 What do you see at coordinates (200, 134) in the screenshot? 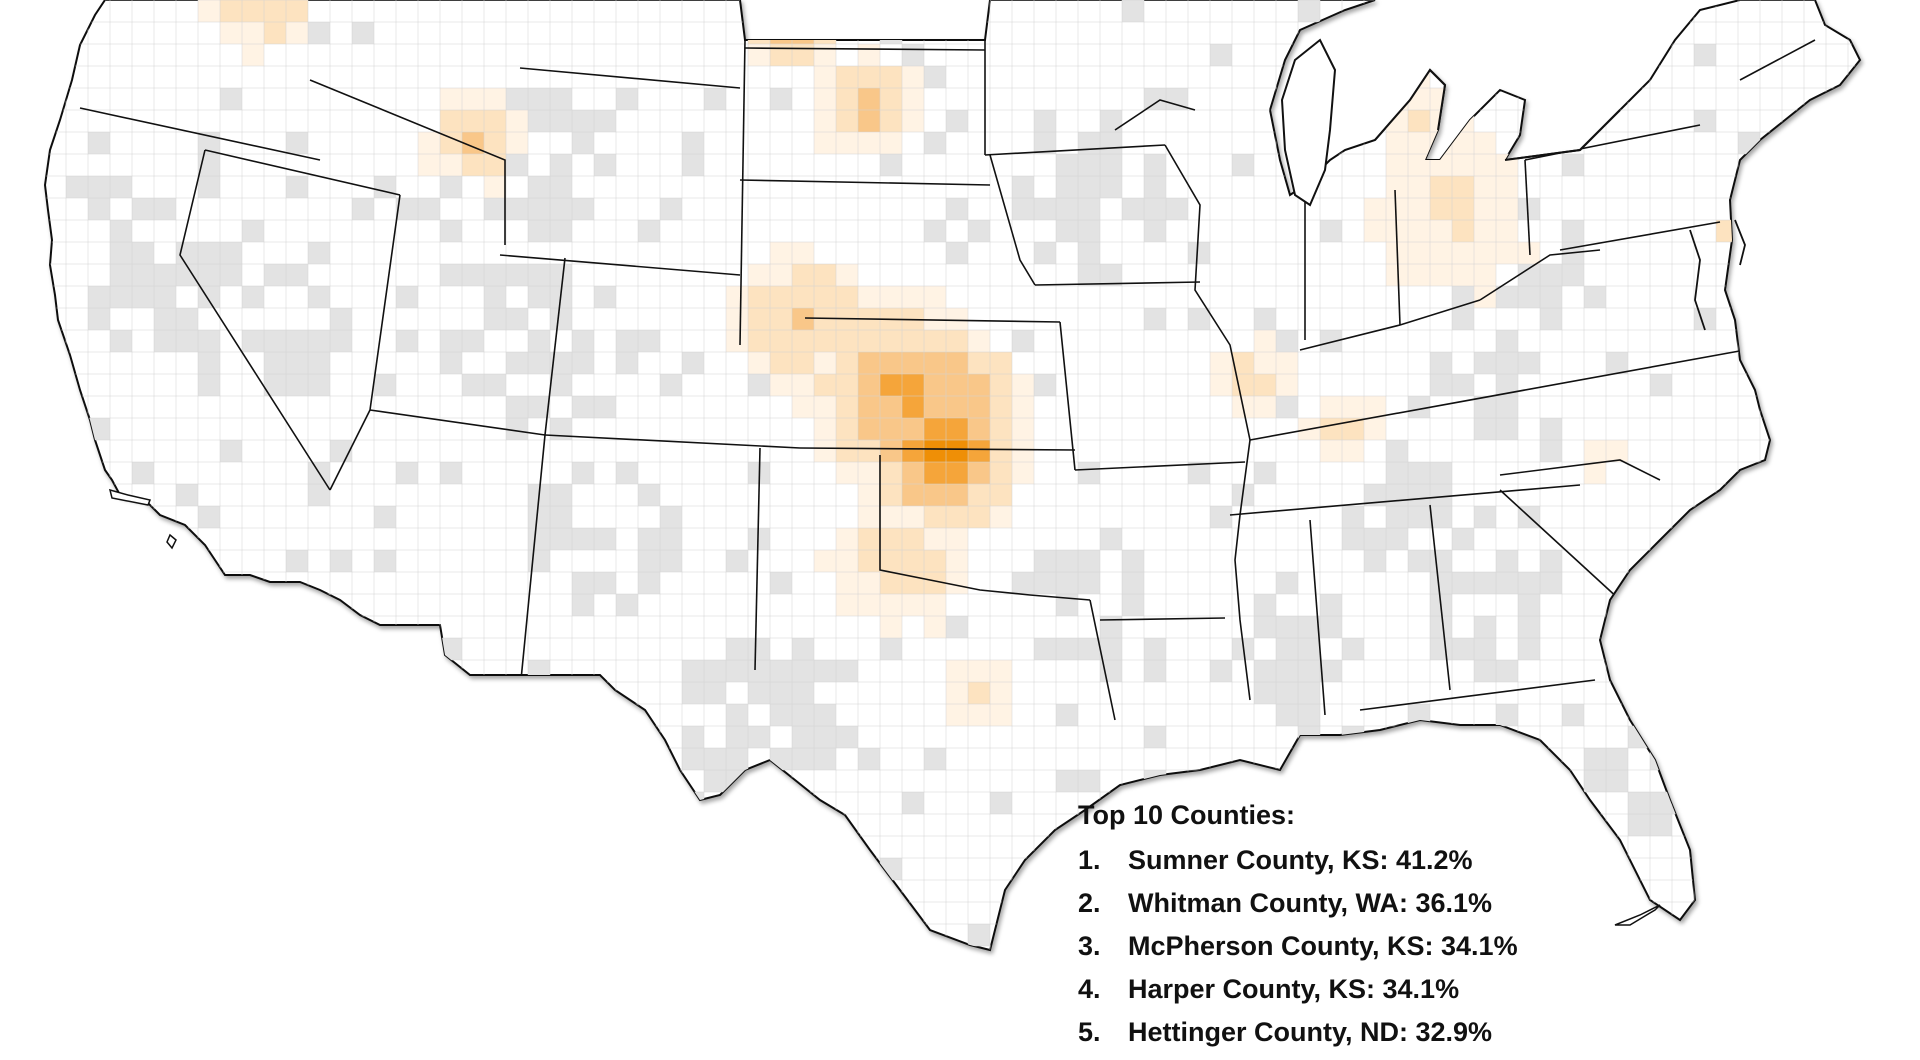
I see `border-wa-or` at bounding box center [200, 134].